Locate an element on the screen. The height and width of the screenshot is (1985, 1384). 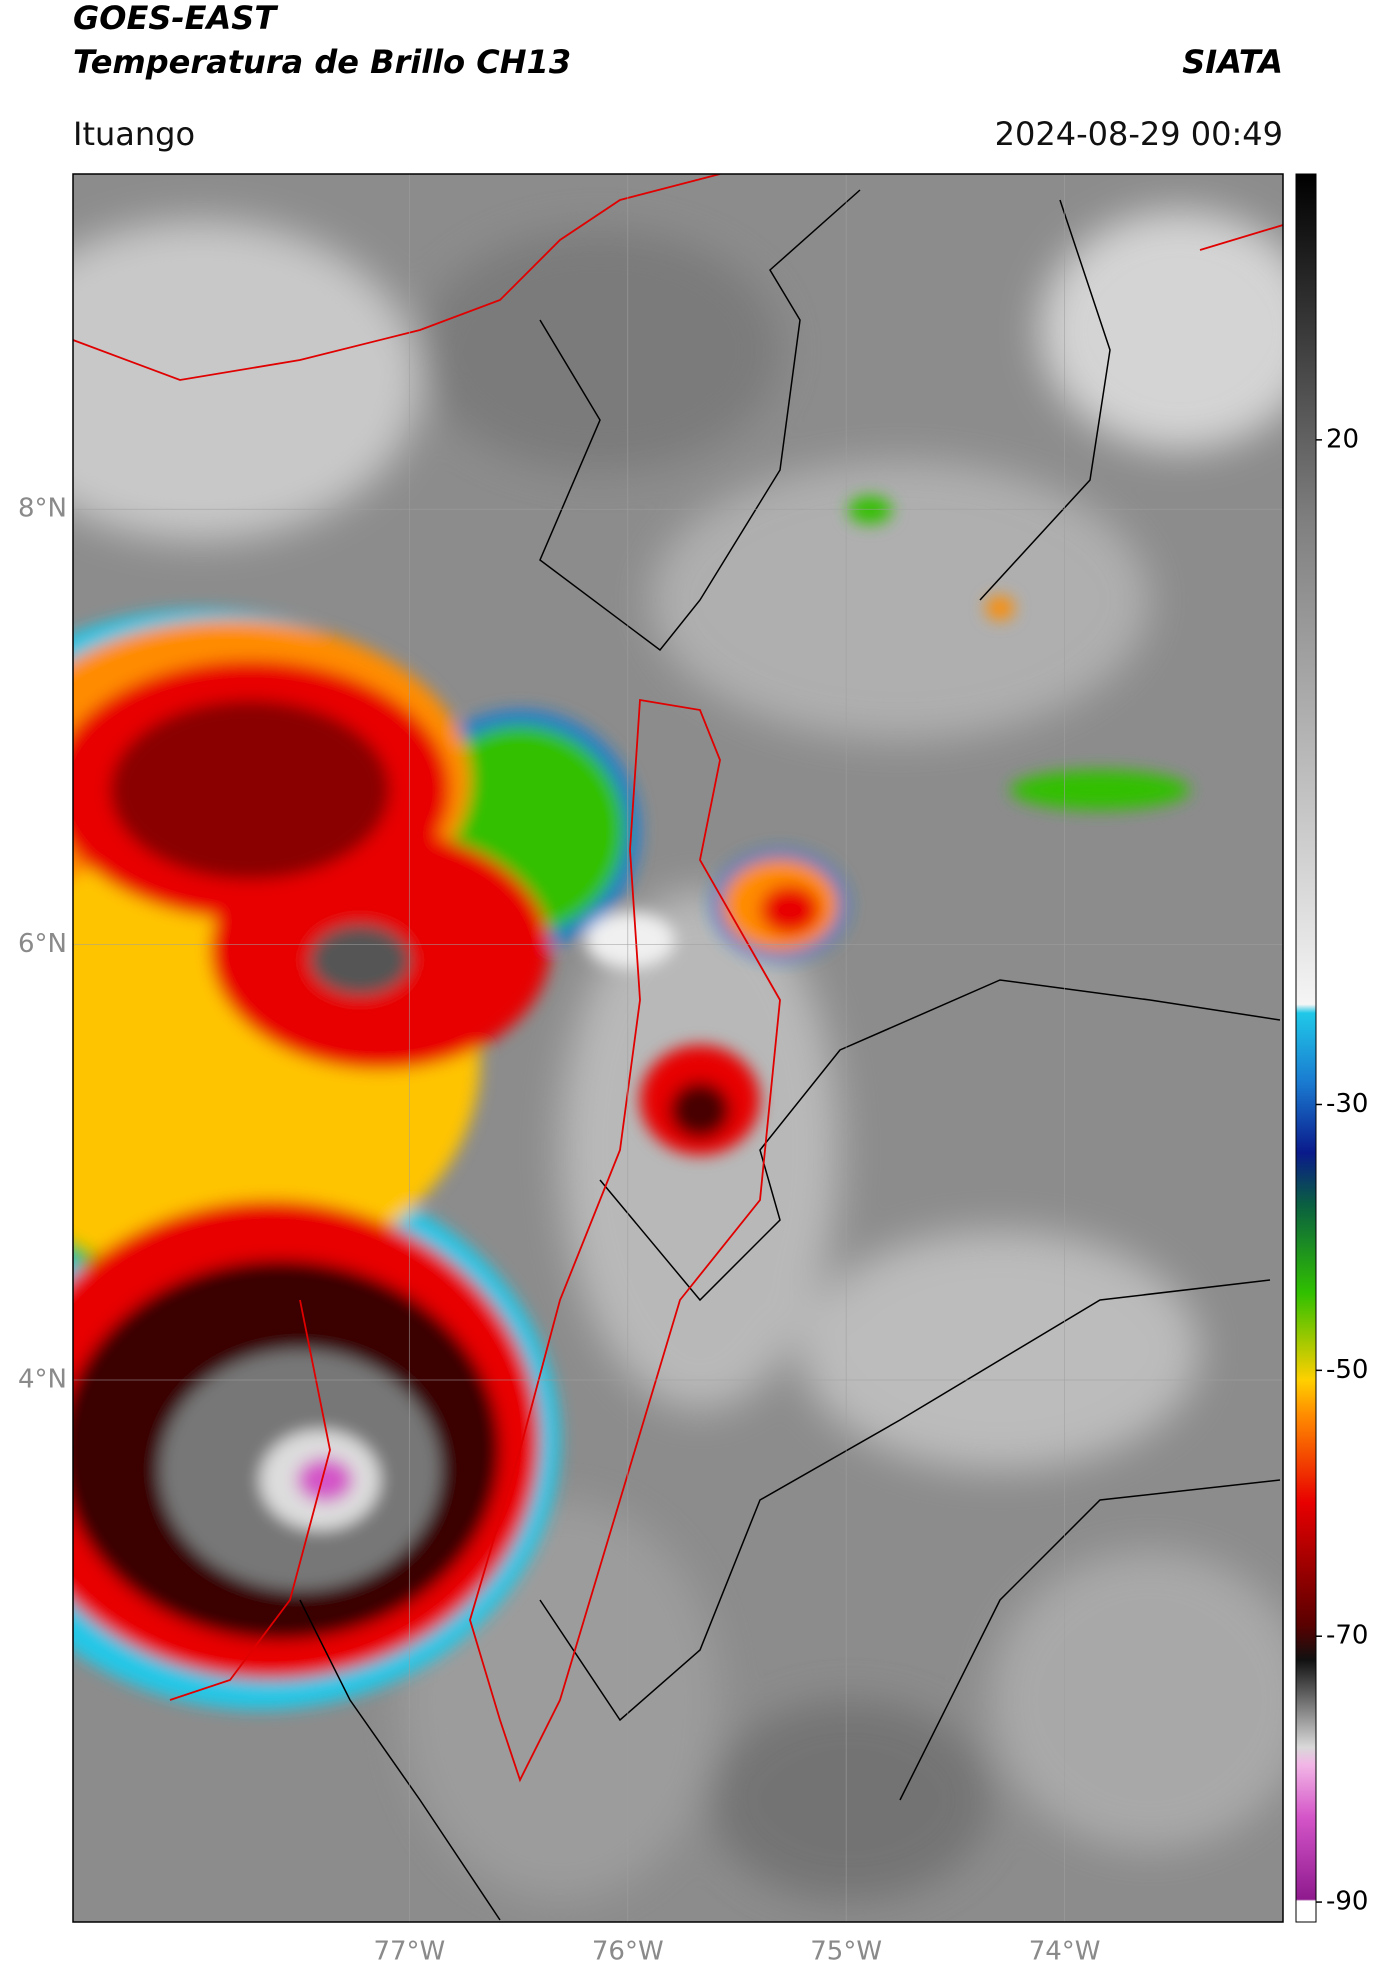
lon-label: 74°W is located at coordinates (1065, 1952).